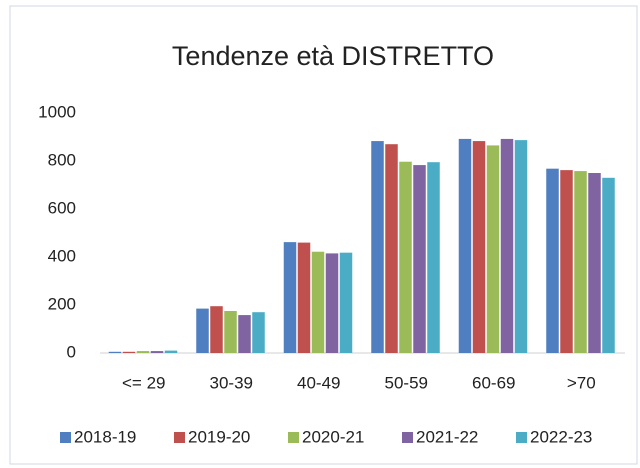  Describe the element at coordinates (447, 436) in the screenshot. I see `legend-label: 2021-22` at that location.